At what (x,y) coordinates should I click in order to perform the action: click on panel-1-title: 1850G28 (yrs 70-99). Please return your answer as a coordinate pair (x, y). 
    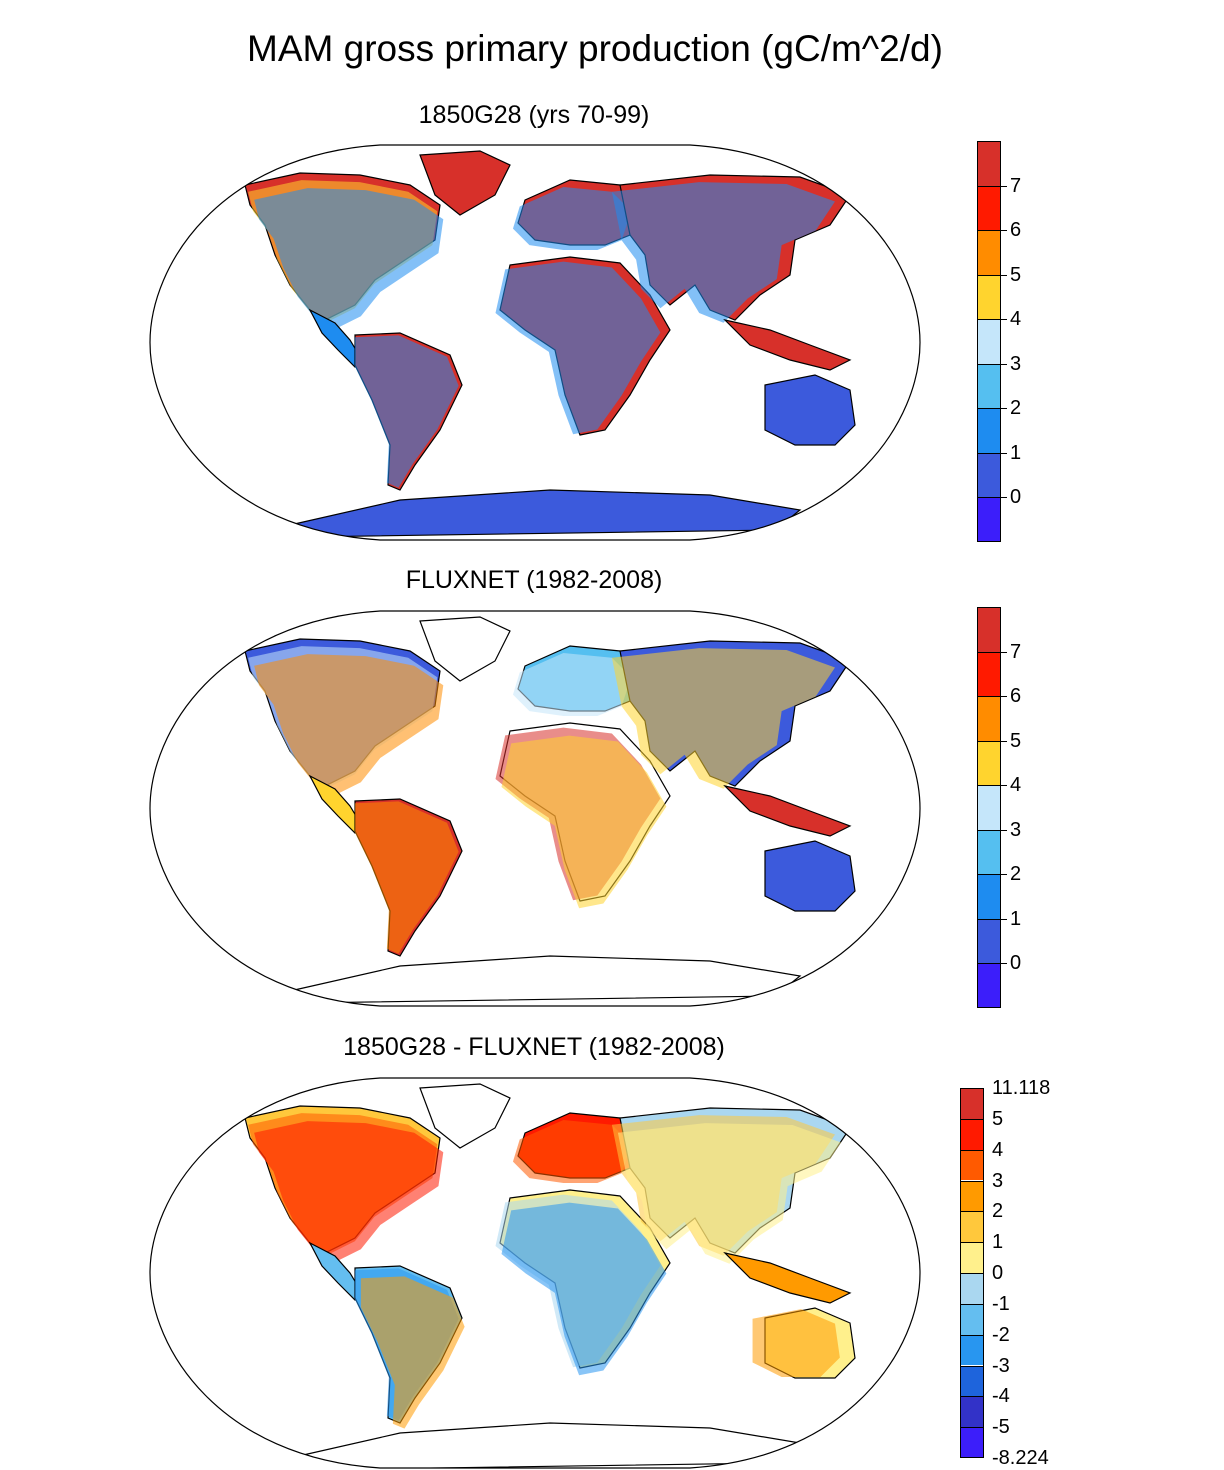
    Looking at the image, I should click on (534, 115).